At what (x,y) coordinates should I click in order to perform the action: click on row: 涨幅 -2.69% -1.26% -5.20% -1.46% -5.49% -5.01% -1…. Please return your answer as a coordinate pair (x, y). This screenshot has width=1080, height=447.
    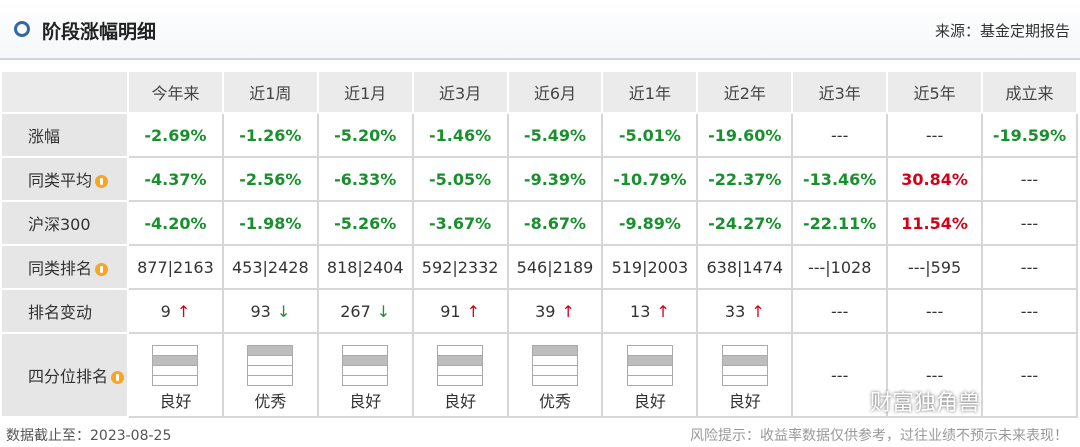
    Looking at the image, I should click on (539, 135).